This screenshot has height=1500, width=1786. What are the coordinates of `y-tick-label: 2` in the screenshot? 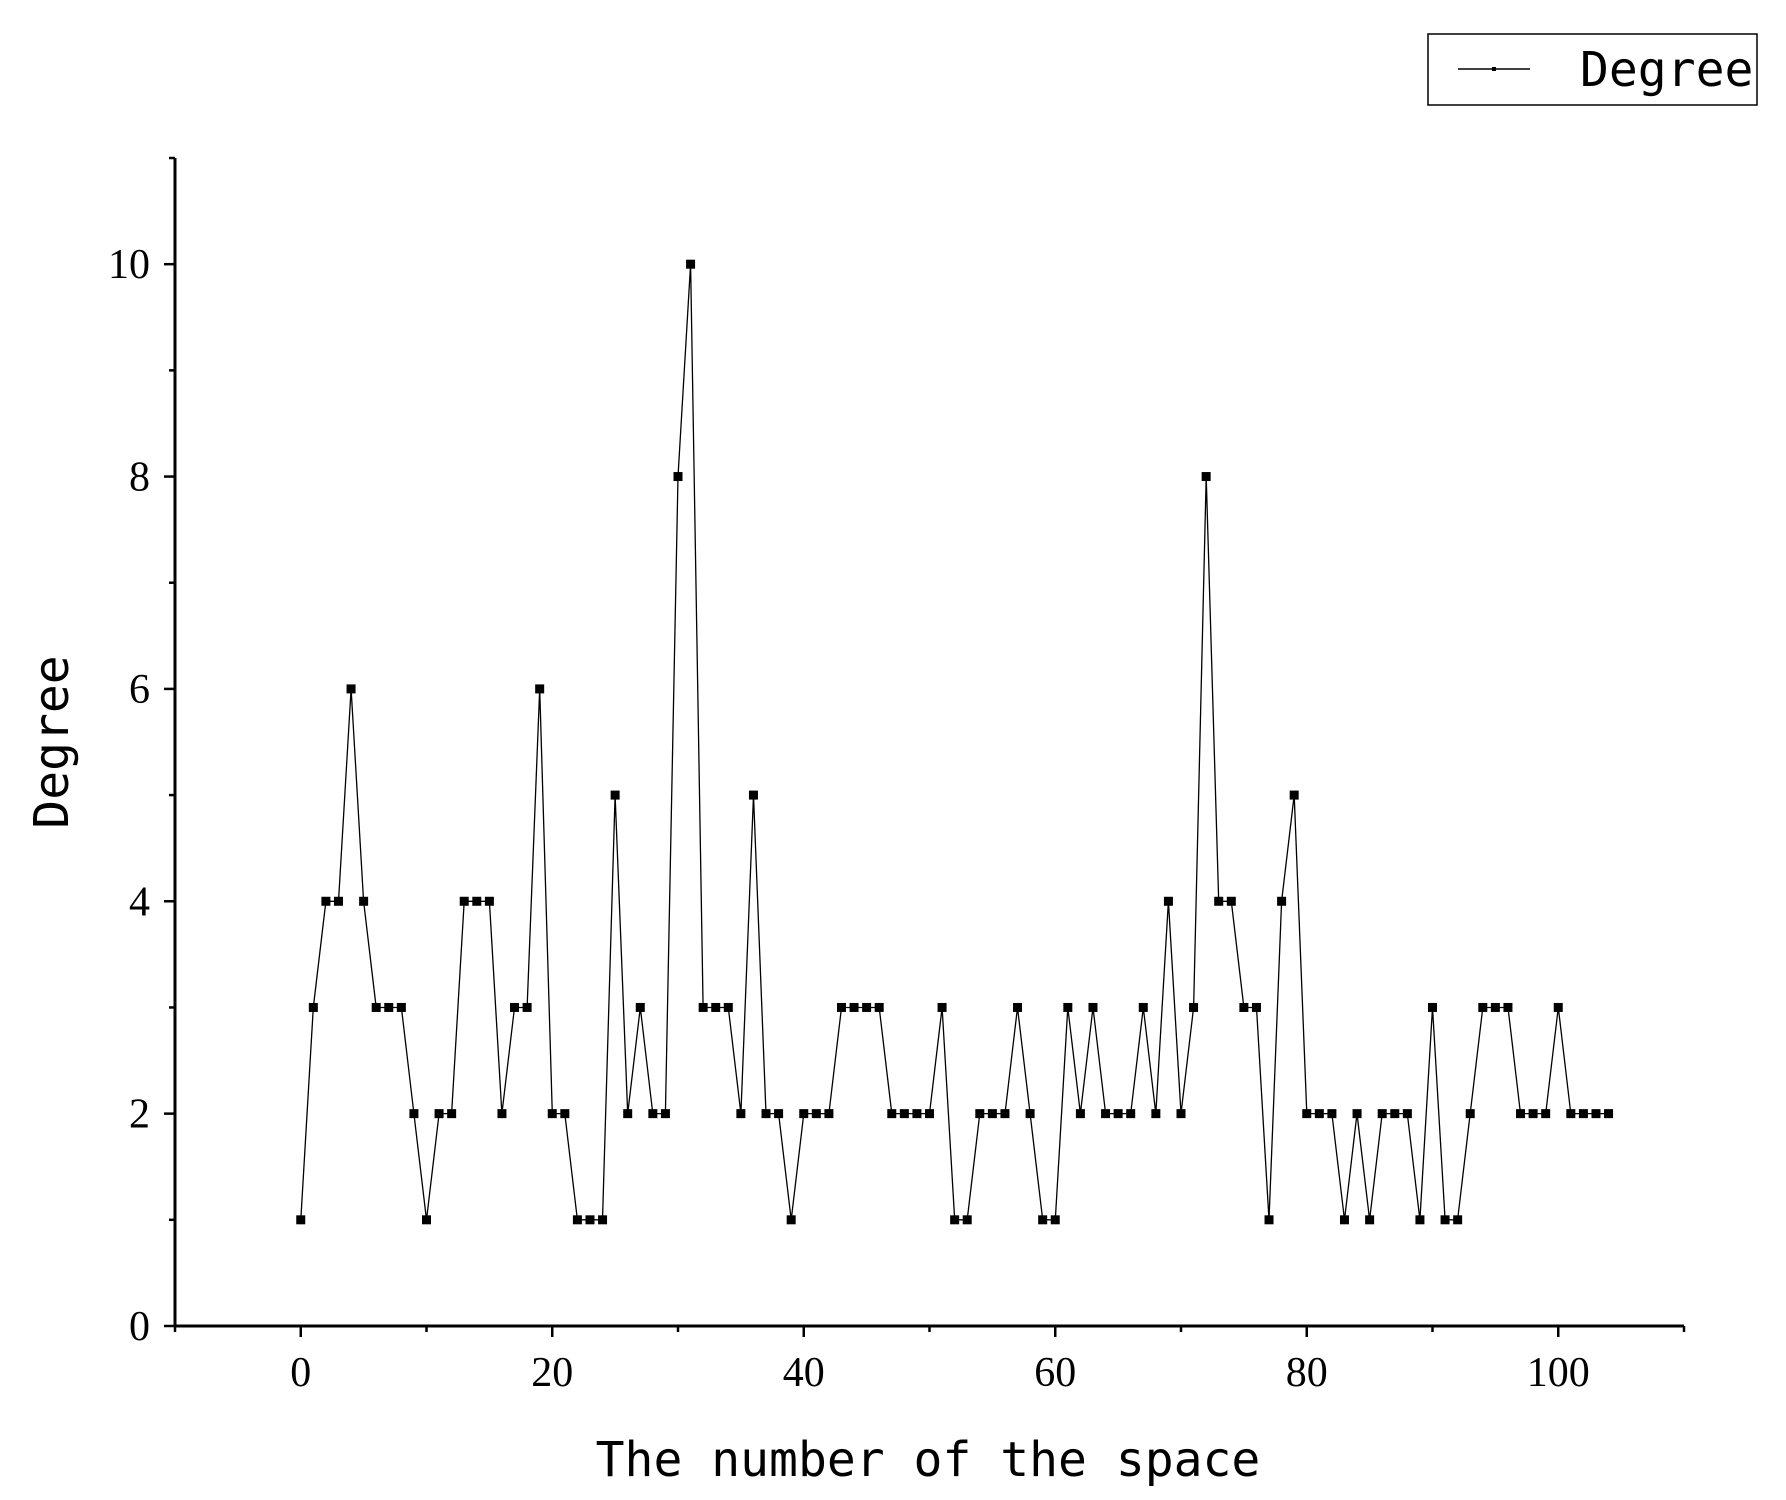 It's located at (139, 1115).